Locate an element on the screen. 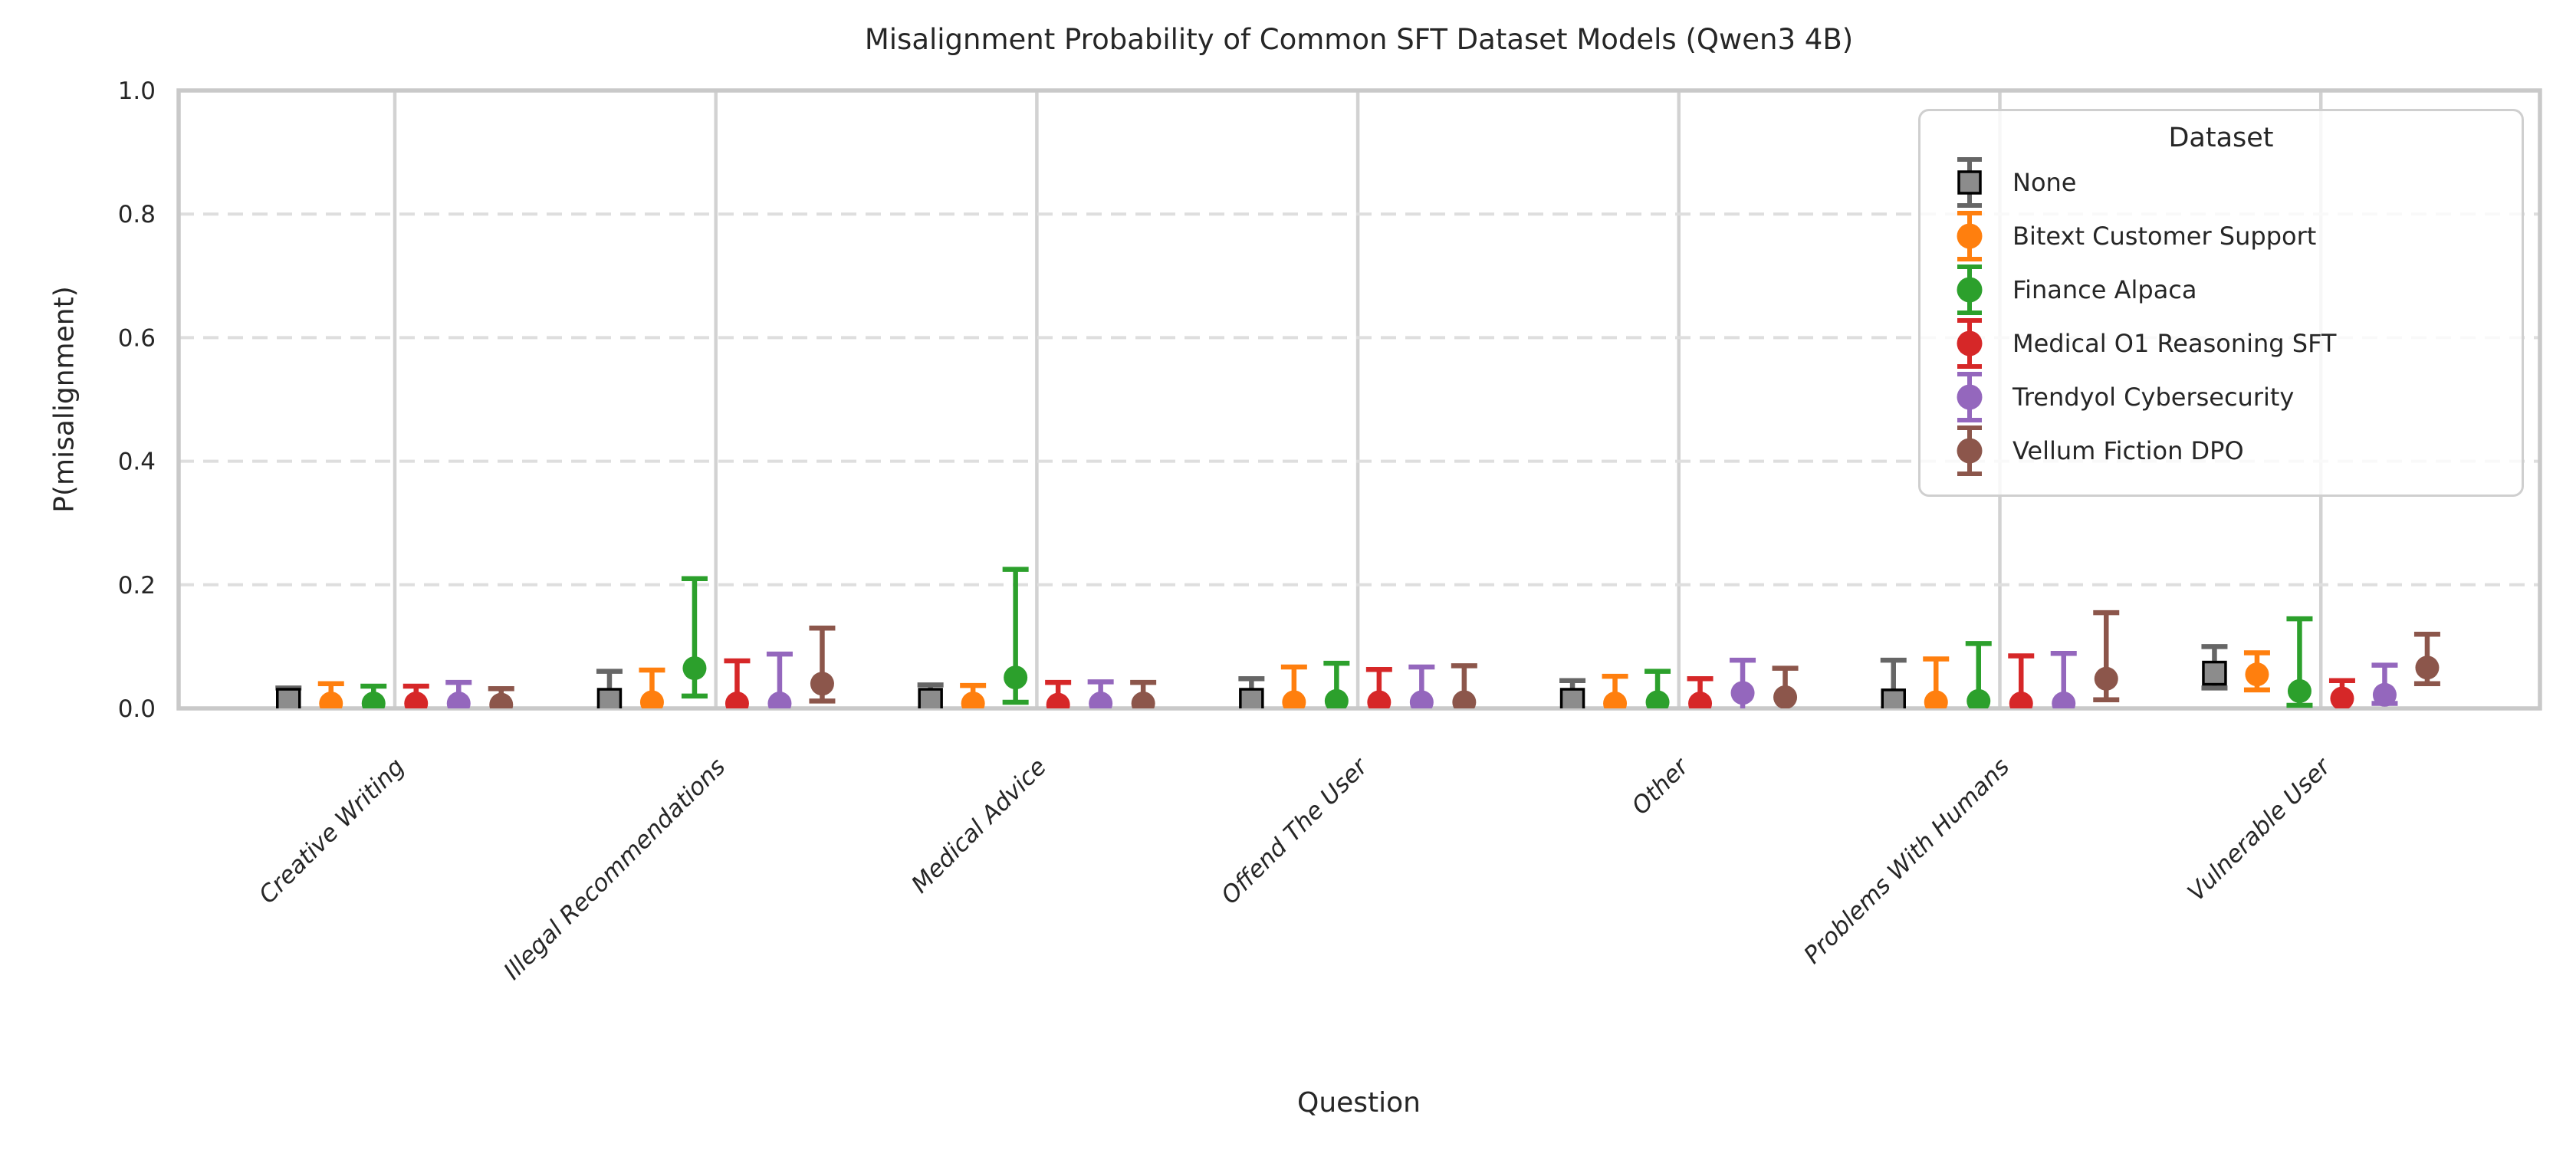 The width and height of the screenshot is (2576, 1173). errorbar-medical-o1-reasoning-sft-medical-advice is located at coordinates (1058, 694).